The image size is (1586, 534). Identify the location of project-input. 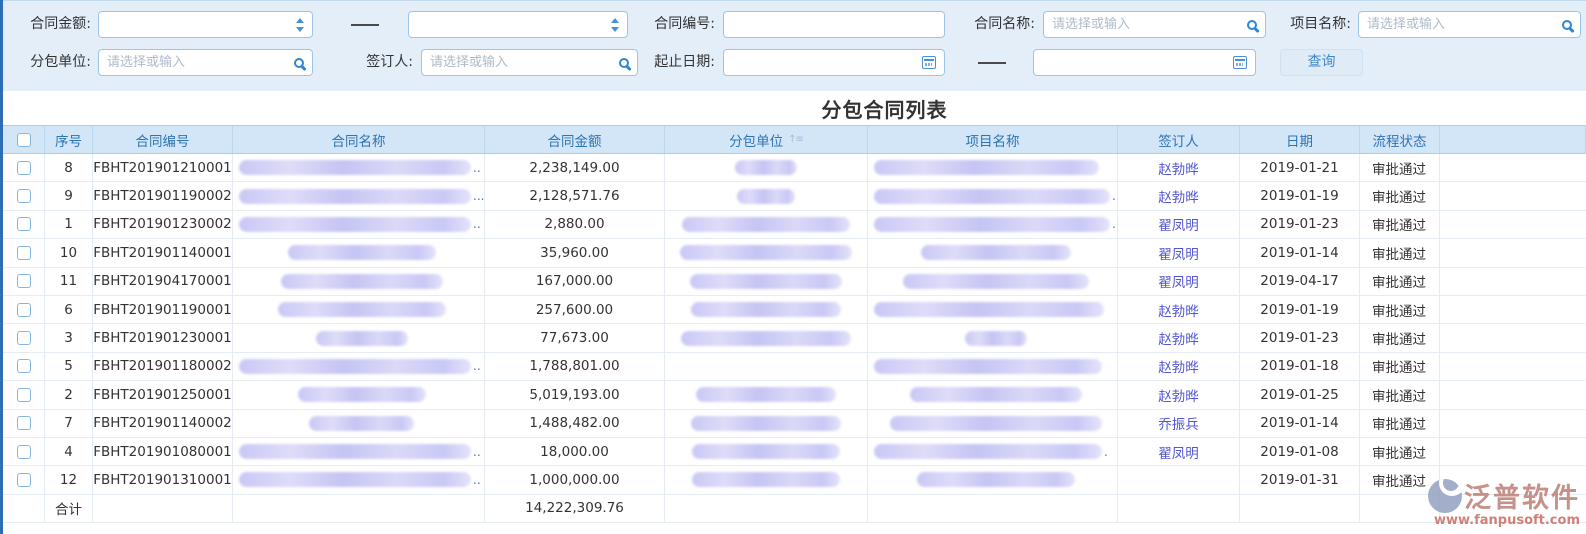
(1462, 24).